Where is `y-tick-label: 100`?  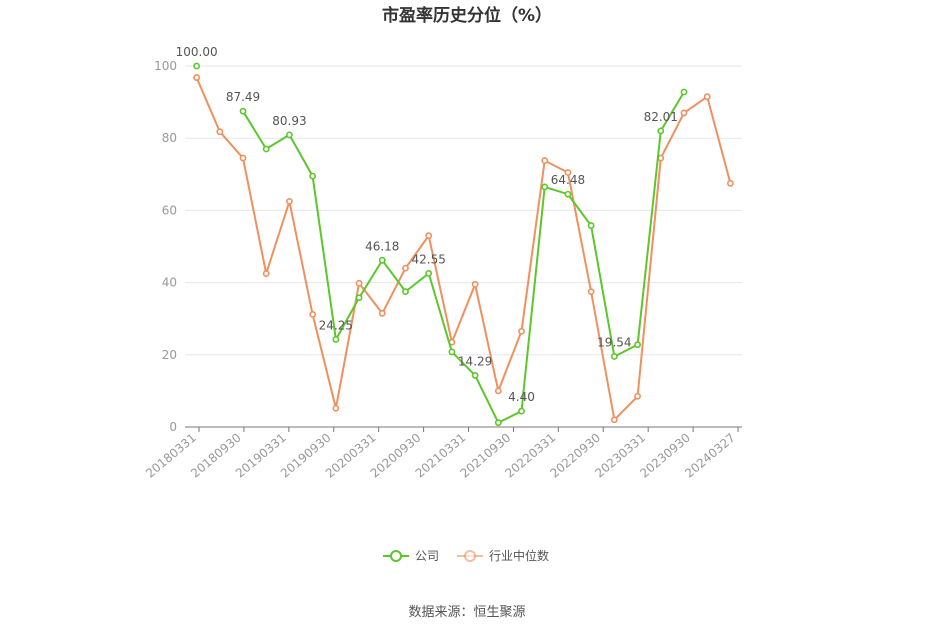 y-tick-label: 100 is located at coordinates (165, 66).